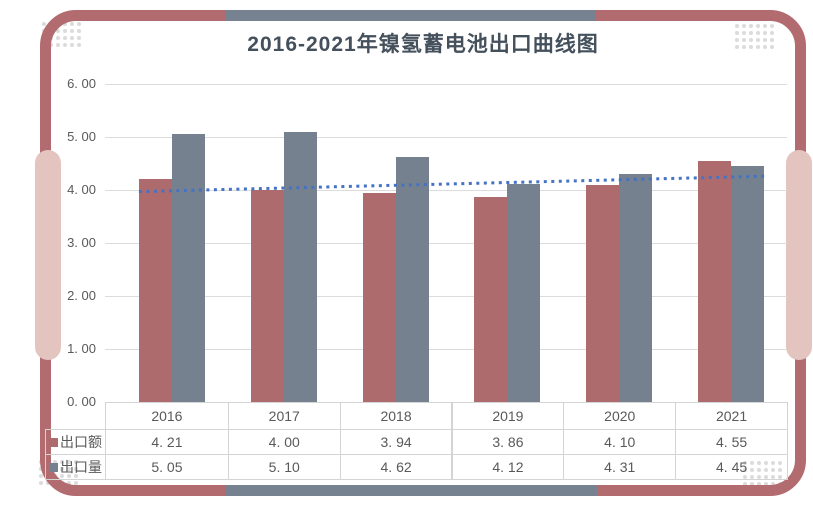 This screenshot has height=515, width=813. I want to click on y-axis-tick-label: 0. 00, so click(81, 401).